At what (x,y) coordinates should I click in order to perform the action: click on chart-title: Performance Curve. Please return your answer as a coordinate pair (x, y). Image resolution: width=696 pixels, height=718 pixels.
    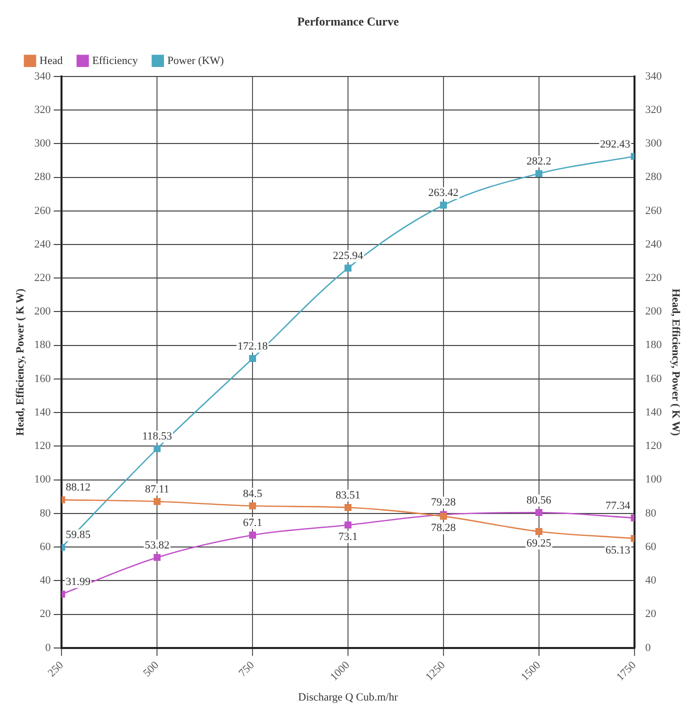
    Looking at the image, I should click on (348, 21).